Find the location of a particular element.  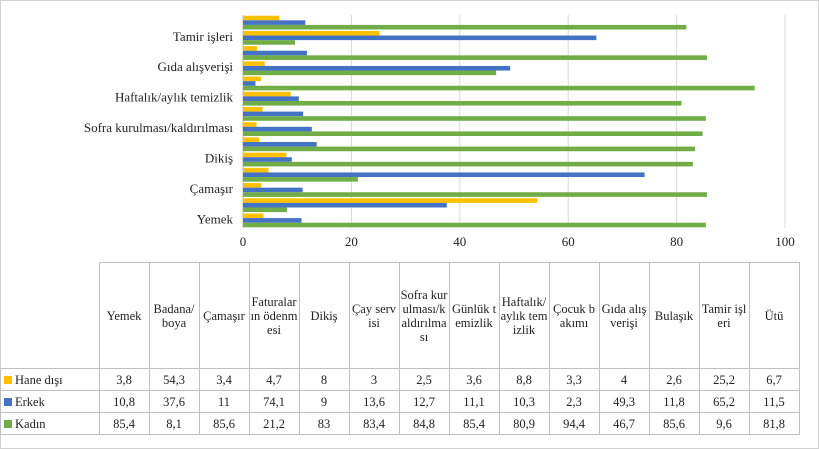

value-cell: 2,3 is located at coordinates (574, 401).